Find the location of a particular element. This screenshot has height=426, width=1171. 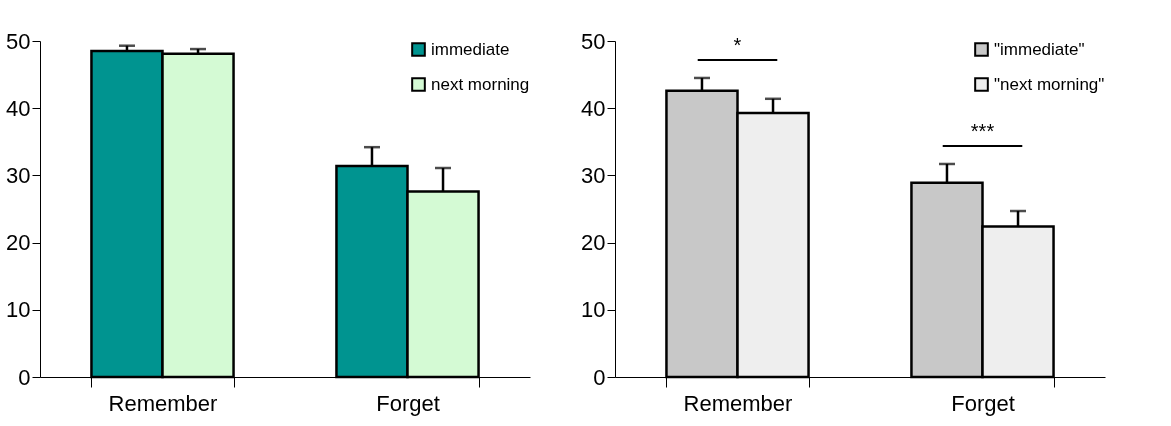

legend-label: "immediate" is located at coordinates (1039, 49).